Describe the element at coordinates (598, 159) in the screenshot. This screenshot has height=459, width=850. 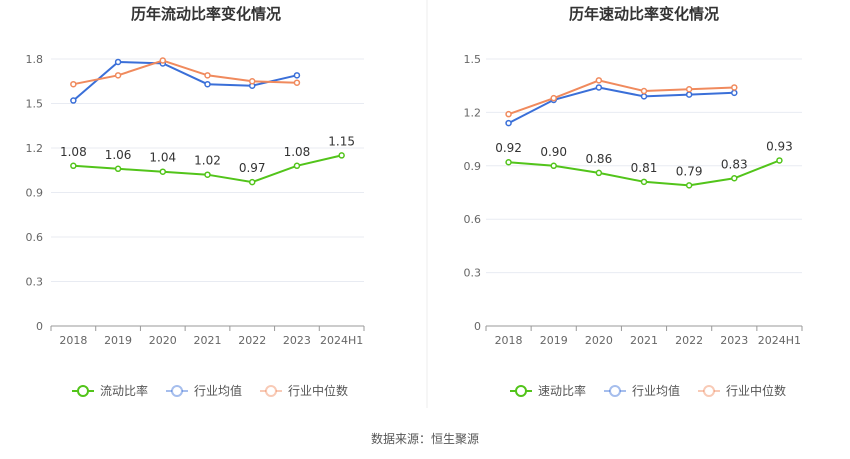
I see `data-label: 0.86` at that location.